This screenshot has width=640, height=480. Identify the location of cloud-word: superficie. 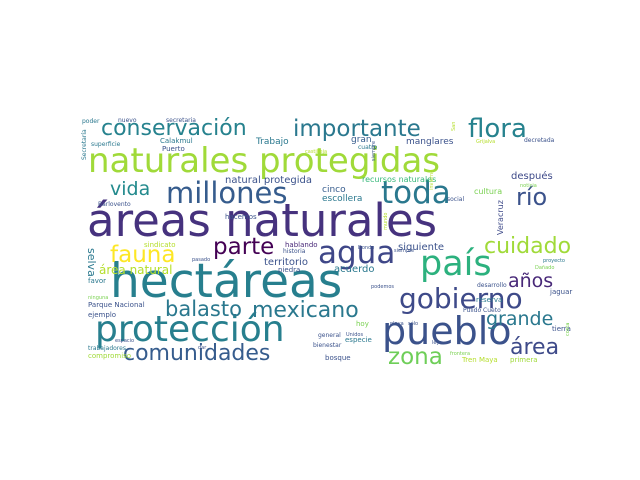
(106, 144).